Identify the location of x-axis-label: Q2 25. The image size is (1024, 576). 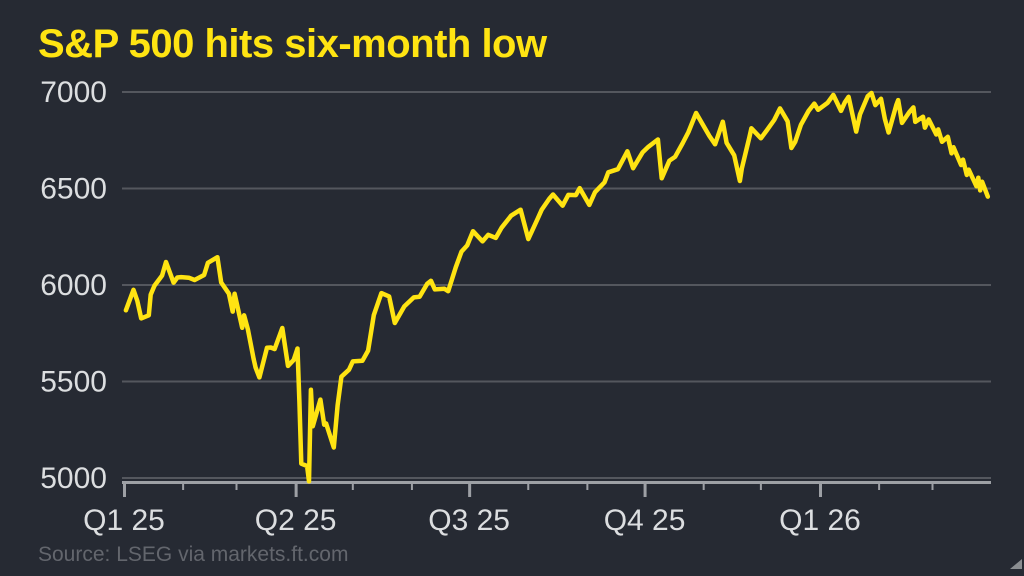
(296, 520).